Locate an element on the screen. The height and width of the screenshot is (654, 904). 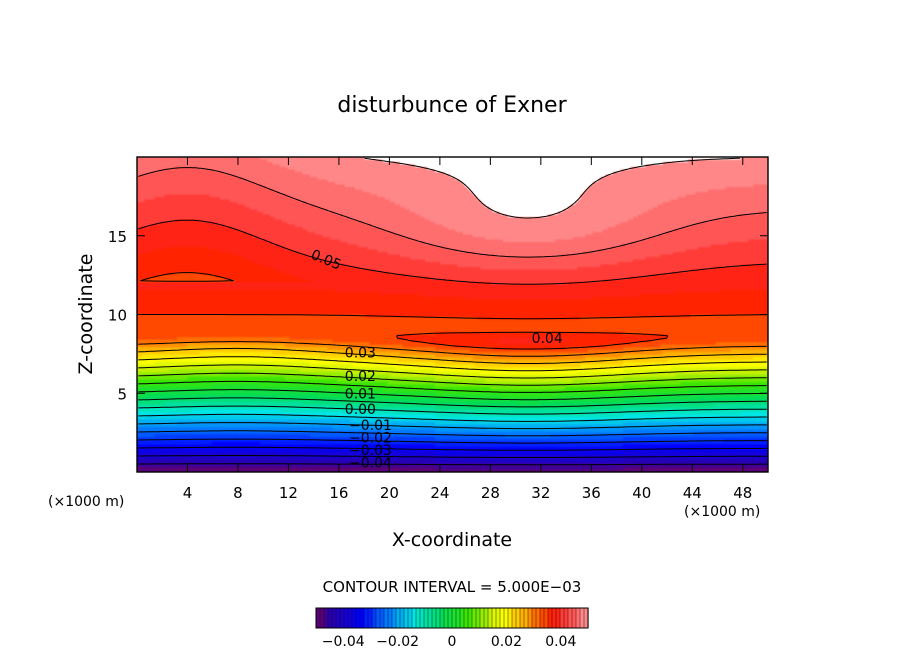
x-tick-label: 12 is located at coordinates (288, 493).